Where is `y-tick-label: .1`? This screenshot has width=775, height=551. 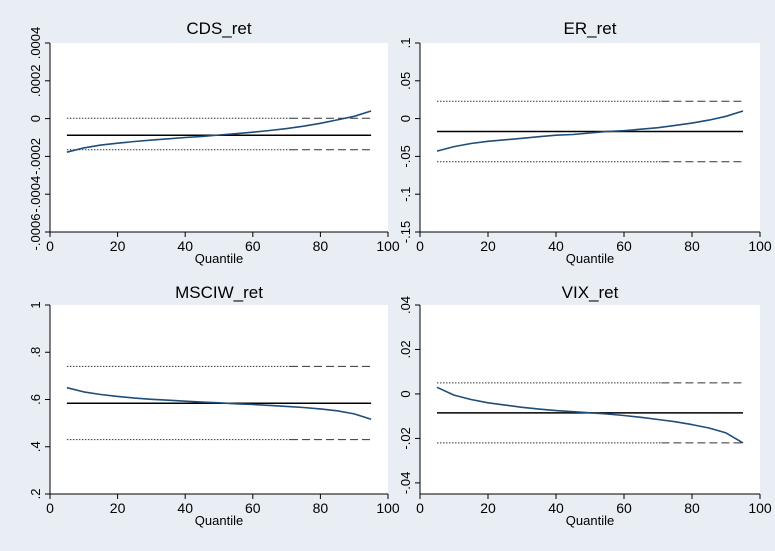 y-tick-label: .1 is located at coordinates (405, 43).